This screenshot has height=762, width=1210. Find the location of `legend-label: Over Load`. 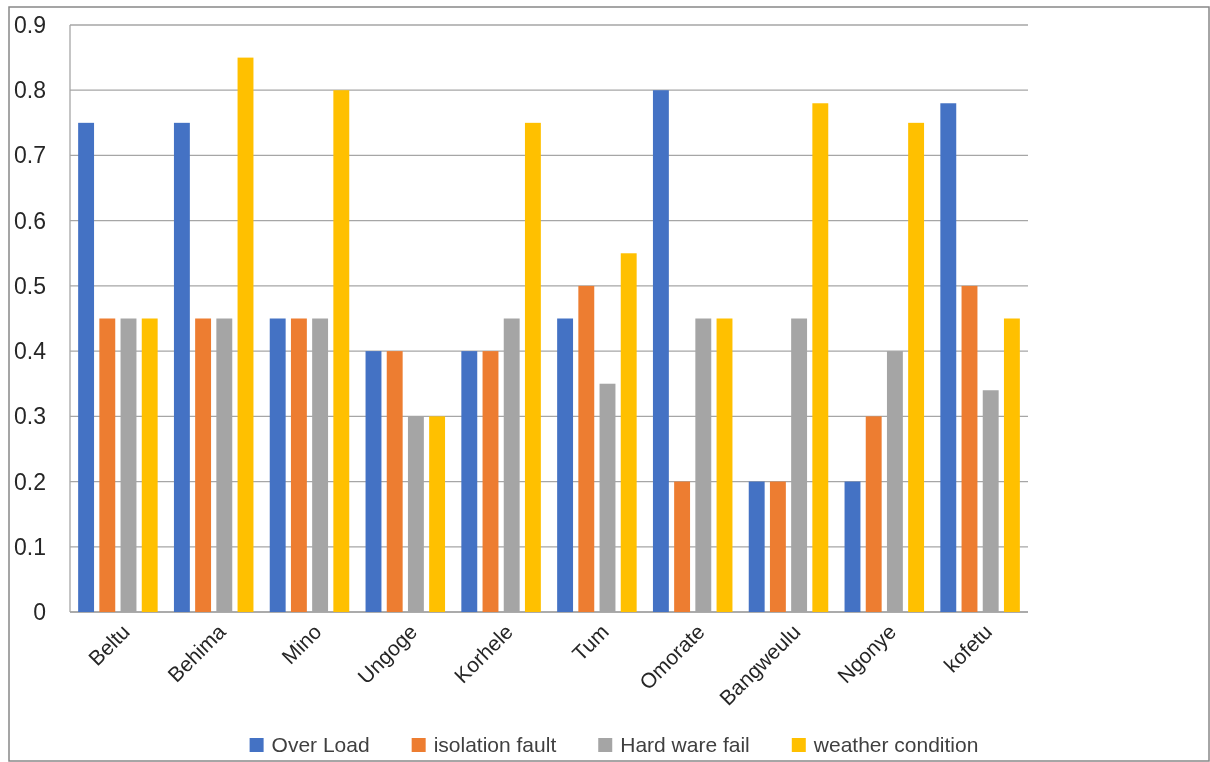

legend-label: Over Load is located at coordinates (320, 745).